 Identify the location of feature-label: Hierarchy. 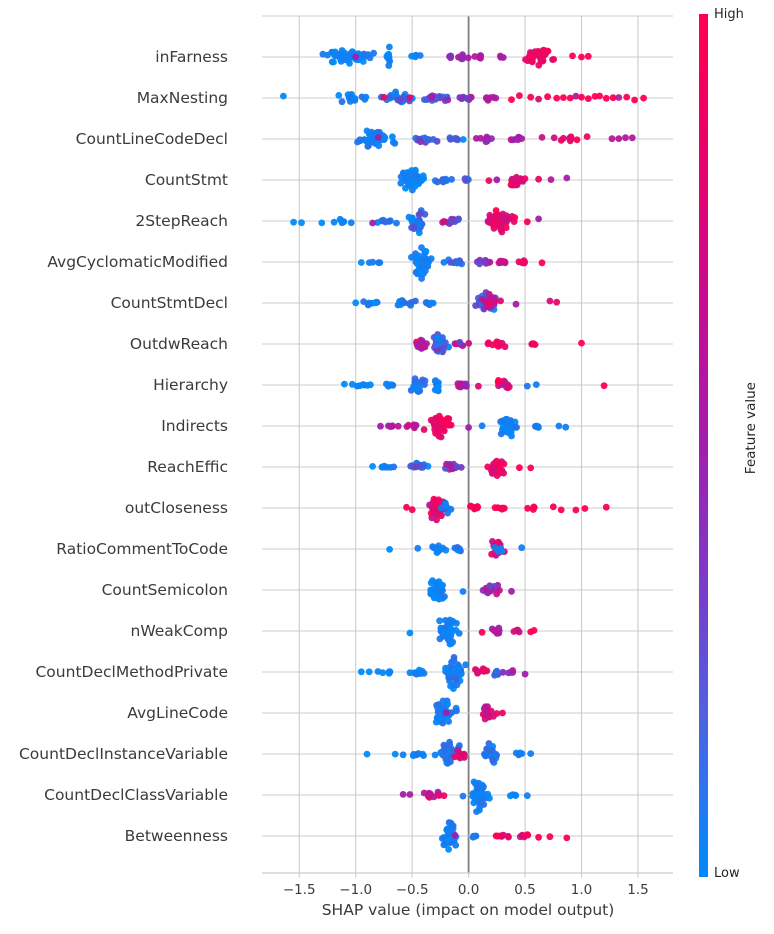
(190, 385).